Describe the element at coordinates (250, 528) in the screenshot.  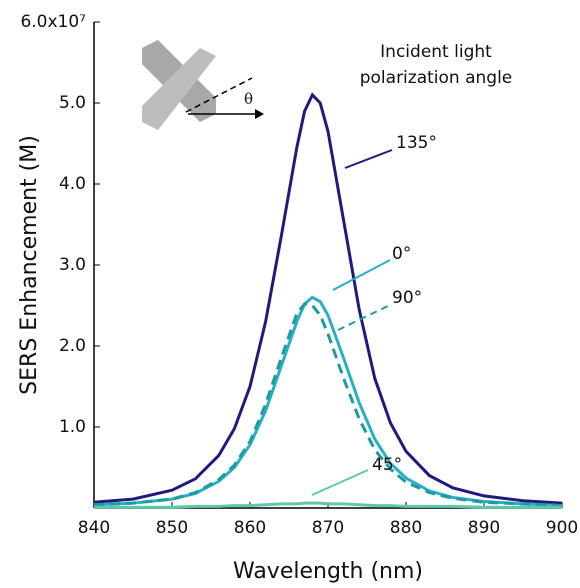
I see `x-tick-label: 860` at that location.